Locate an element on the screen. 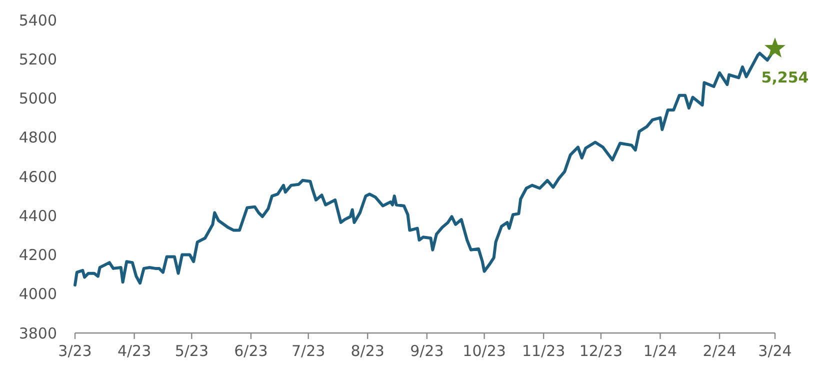 The image size is (820, 380). y-tick-label: 4000 is located at coordinates (37, 294).